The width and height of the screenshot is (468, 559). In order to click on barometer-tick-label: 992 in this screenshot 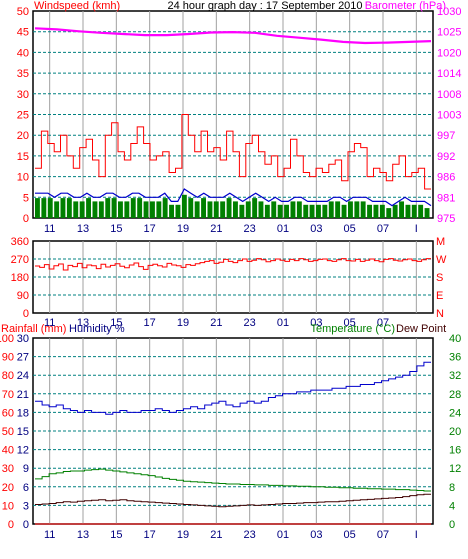, I will do `click(446, 157)`.